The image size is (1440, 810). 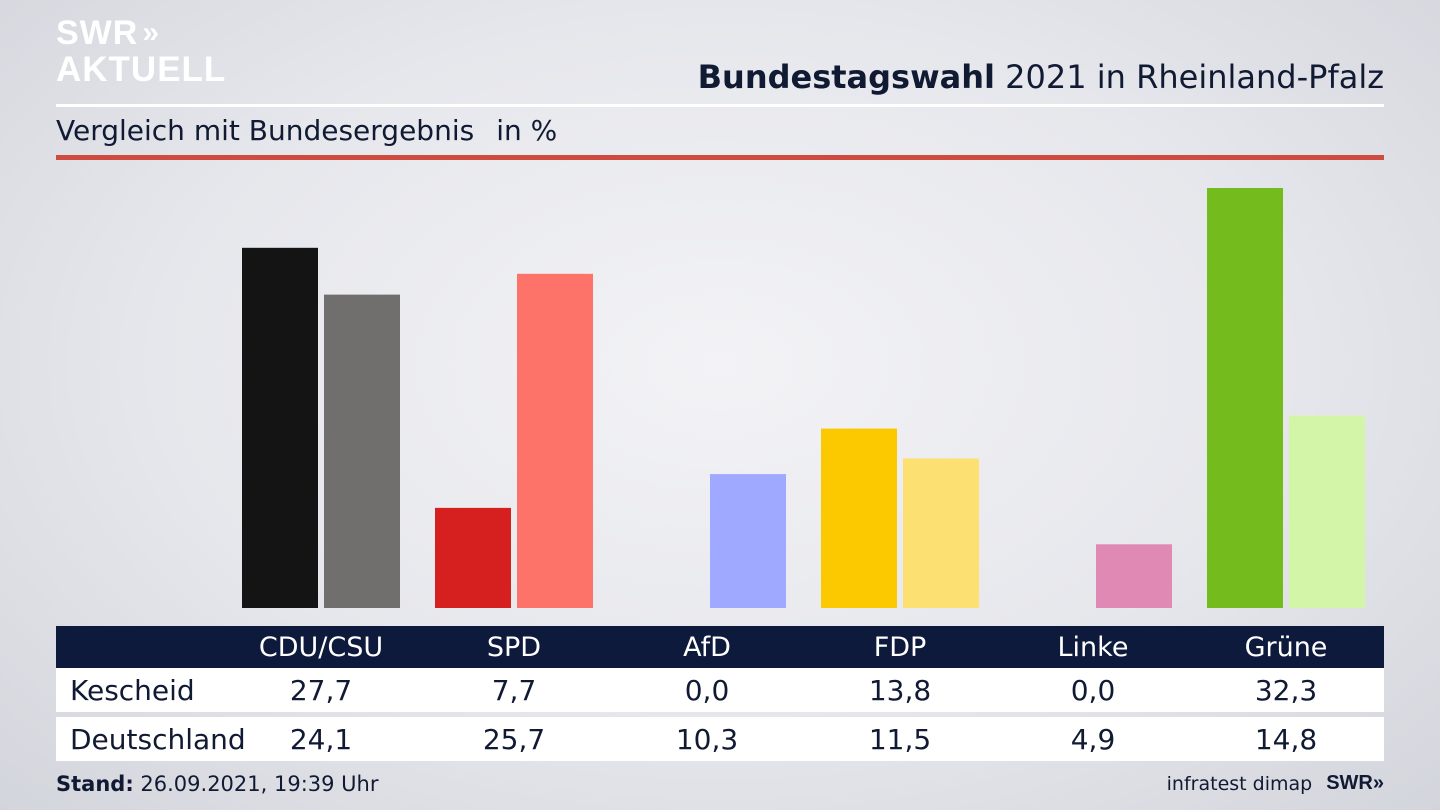 What do you see at coordinates (473, 557) in the screenshot?
I see `bar-spd-kescheid` at bounding box center [473, 557].